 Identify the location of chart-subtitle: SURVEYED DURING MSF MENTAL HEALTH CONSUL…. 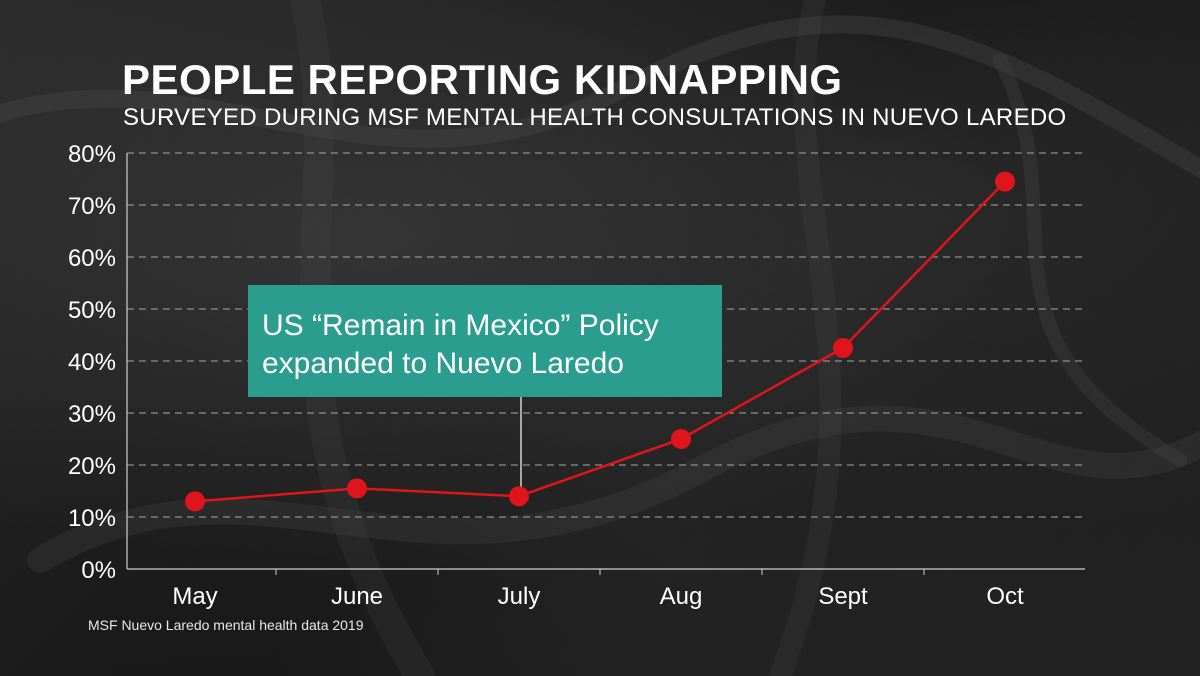
(595, 117).